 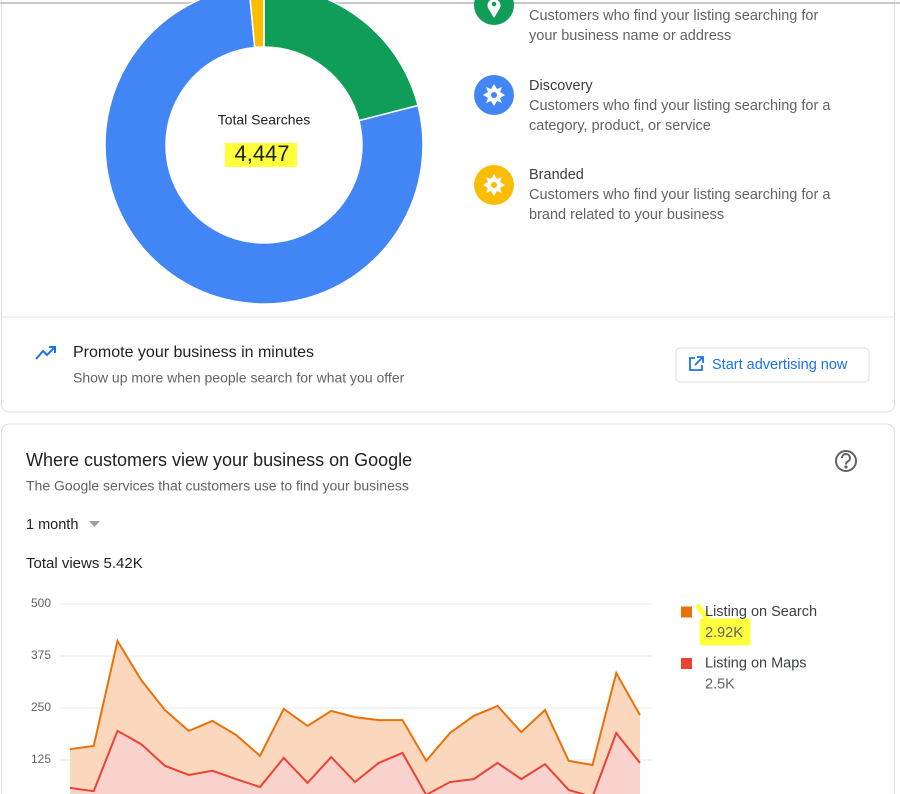 What do you see at coordinates (620, 126) in the screenshot?
I see `legend-description: category, product, or service` at bounding box center [620, 126].